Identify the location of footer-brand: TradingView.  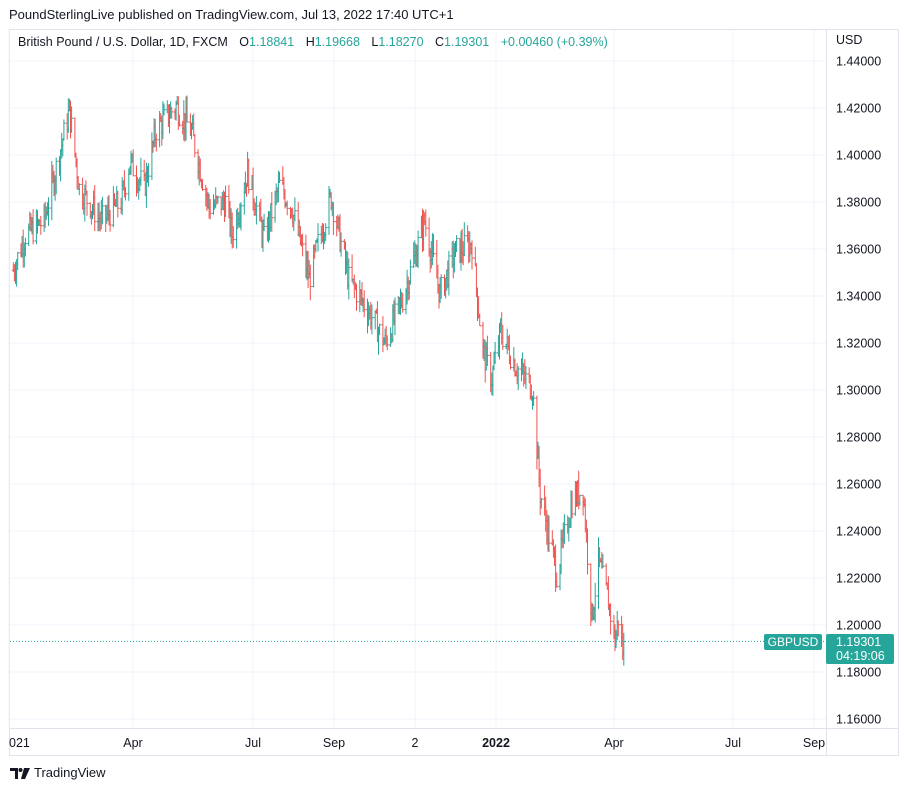
(70, 772).